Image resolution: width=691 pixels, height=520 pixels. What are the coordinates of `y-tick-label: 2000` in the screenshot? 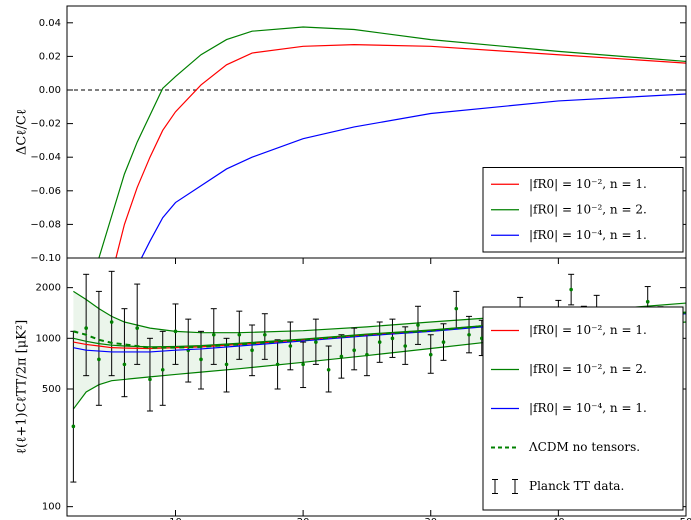 It's located at (48, 288).